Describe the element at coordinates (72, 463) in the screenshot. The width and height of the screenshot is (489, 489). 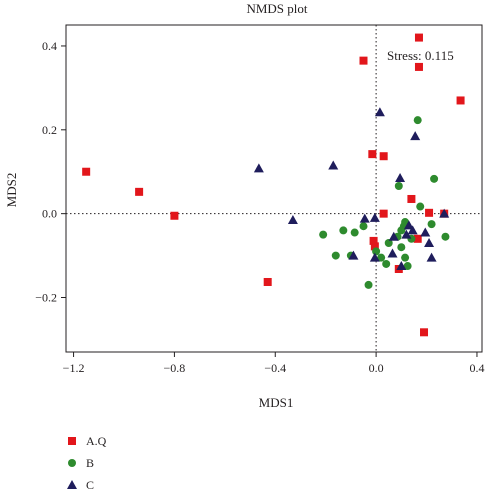
I see `legend-marker-b` at that location.